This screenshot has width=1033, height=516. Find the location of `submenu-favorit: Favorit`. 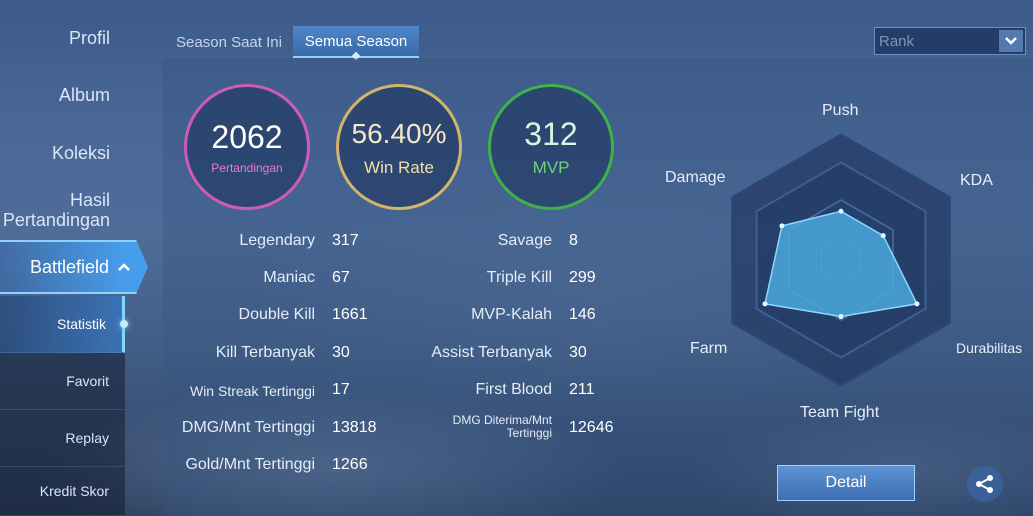

submenu-favorit: Favorit is located at coordinates (62, 381).